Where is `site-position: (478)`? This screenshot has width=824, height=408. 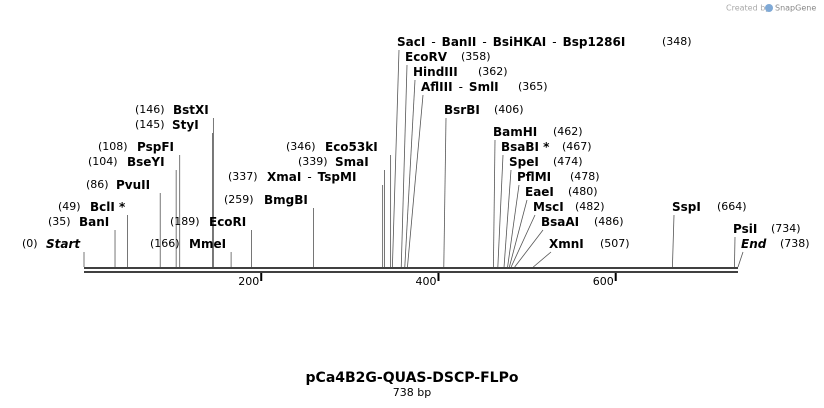 site-position: (478) is located at coordinates (585, 176).